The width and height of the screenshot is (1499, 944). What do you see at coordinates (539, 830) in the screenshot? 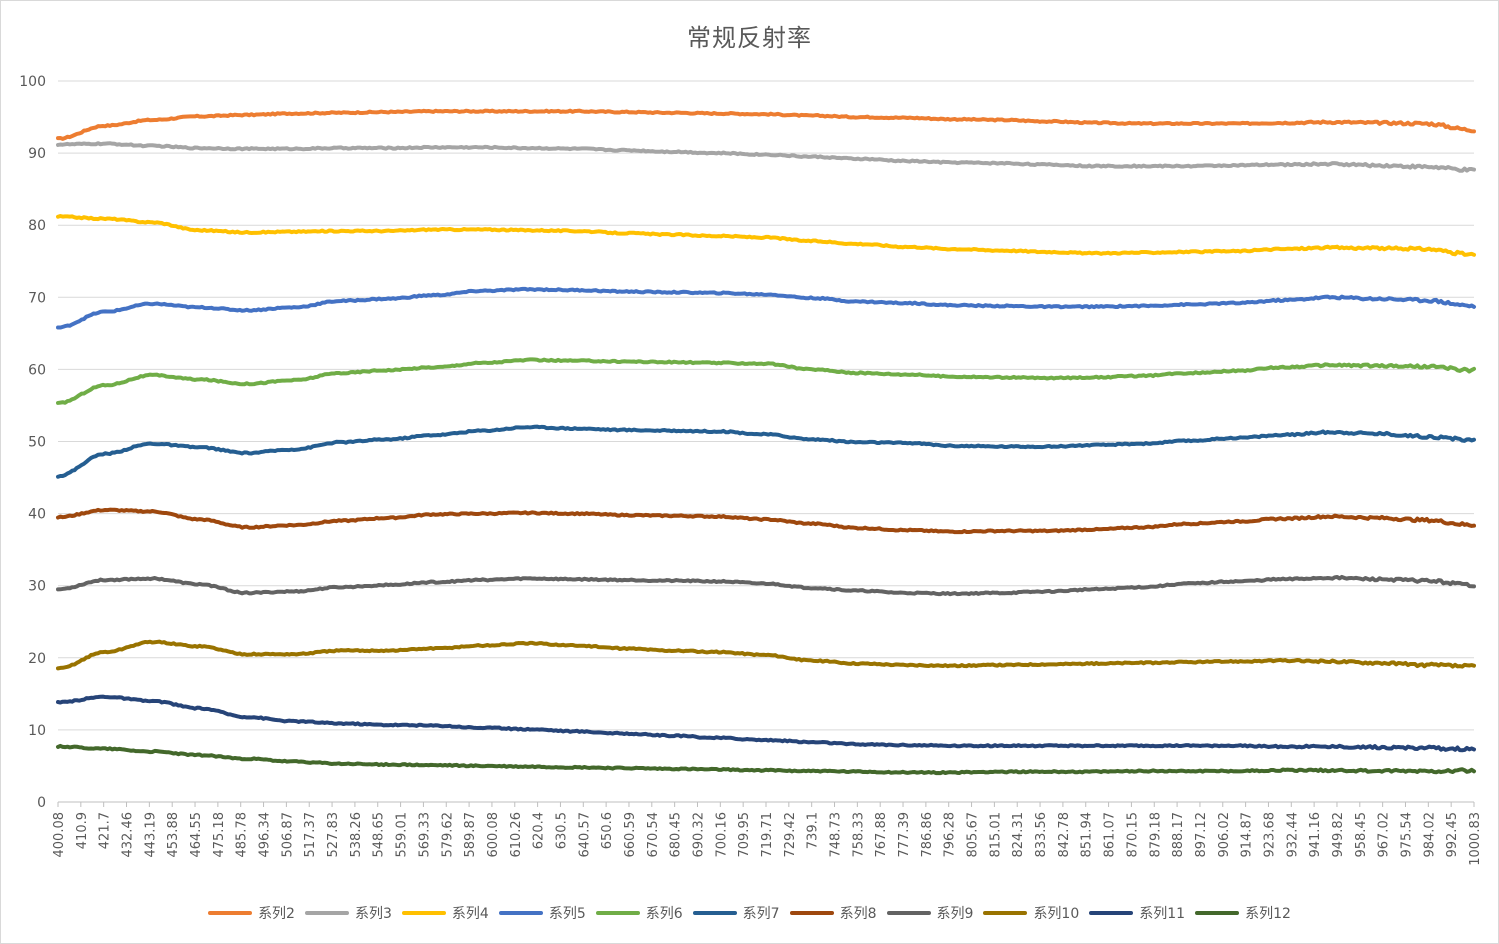
I see `x-tick-label: 620.4` at bounding box center [539, 830].